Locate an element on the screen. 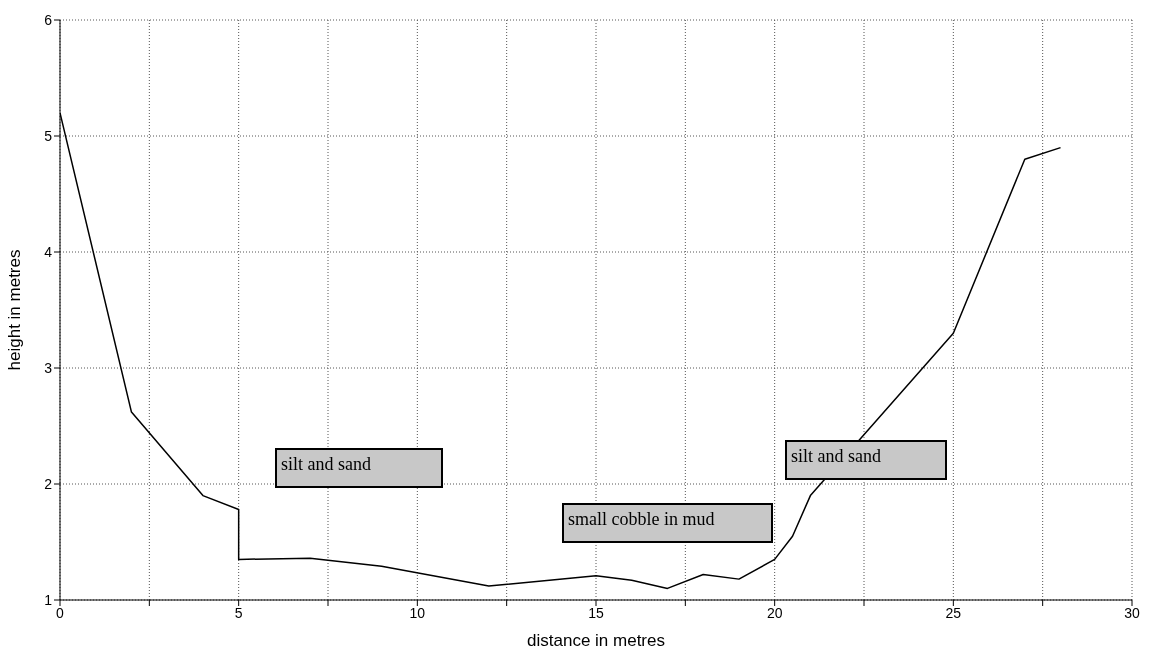  y-tick-label: 2 is located at coordinates (48, 483).